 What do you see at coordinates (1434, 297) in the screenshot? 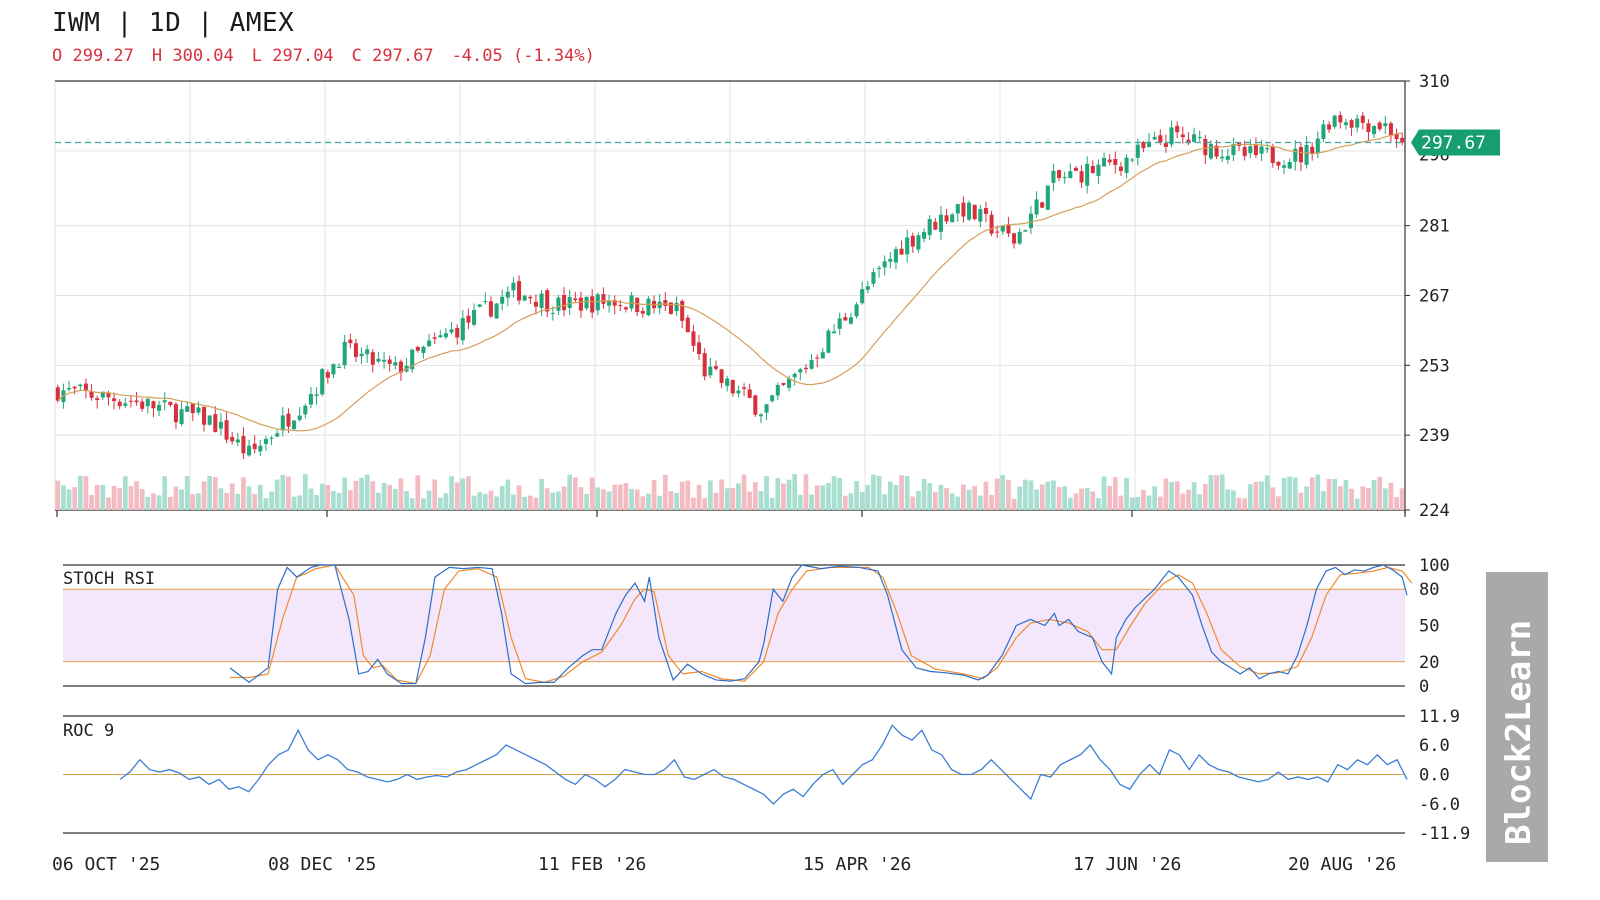
I see `price-y-tick-label: 267` at bounding box center [1434, 297].